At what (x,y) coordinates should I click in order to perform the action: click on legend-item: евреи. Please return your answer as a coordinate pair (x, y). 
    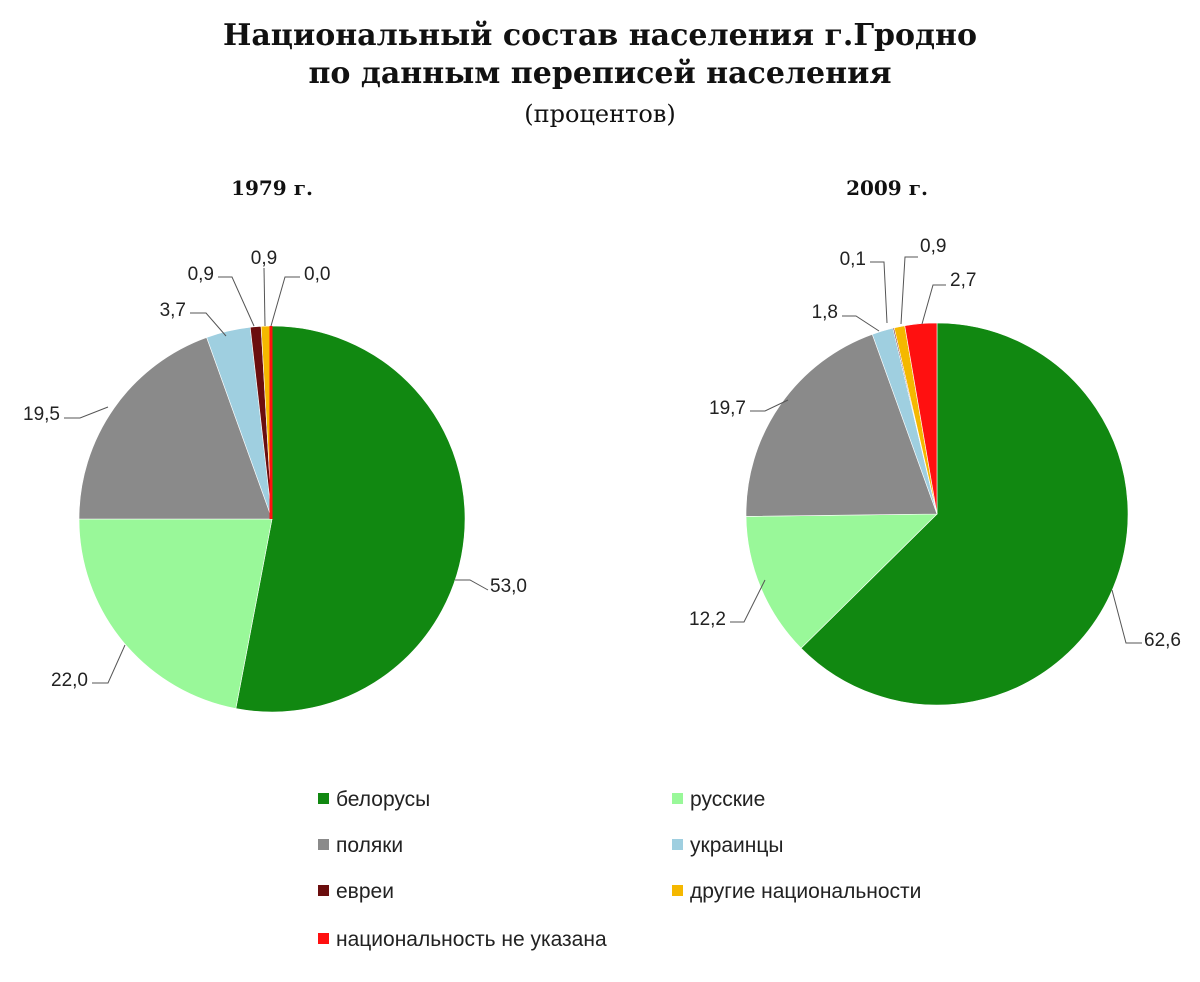
    Looking at the image, I should click on (356, 892).